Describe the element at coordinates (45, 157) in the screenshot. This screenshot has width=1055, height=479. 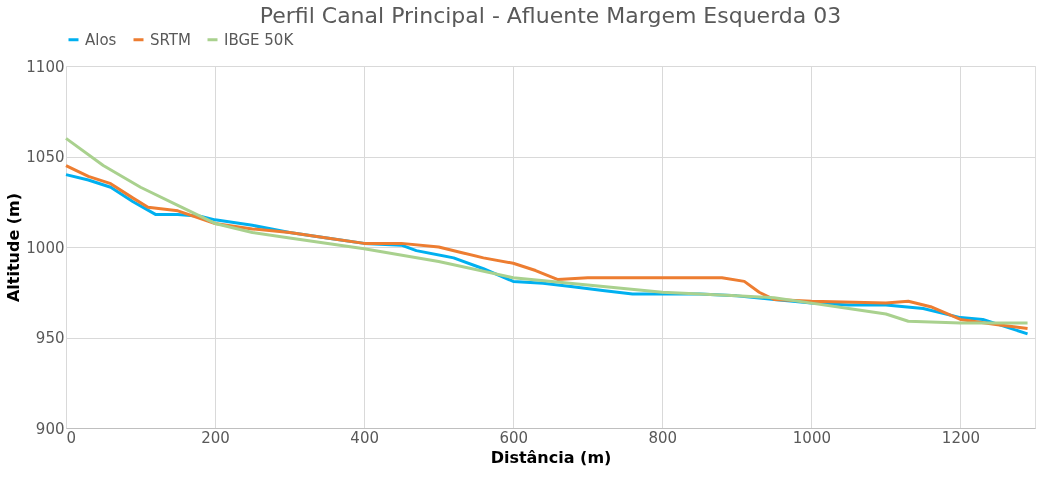
I see `y-tick-label: 1050` at that location.